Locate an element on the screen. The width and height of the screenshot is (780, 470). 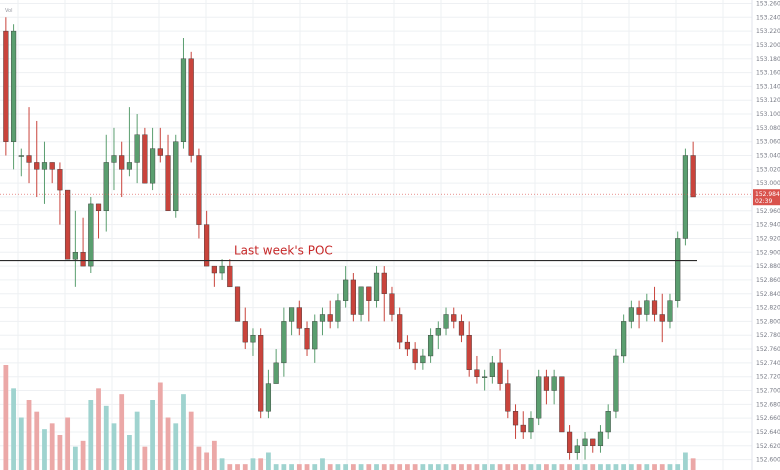
price-tick-label: 152.900 is located at coordinates (768, 252).